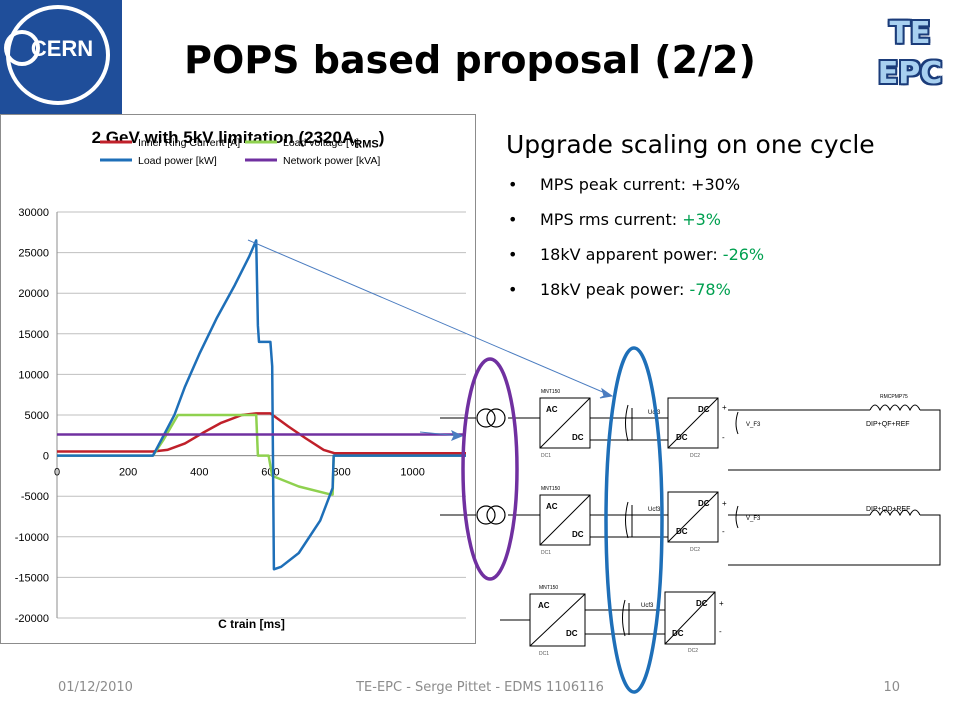 The width and height of the screenshot is (960, 720). What do you see at coordinates (888, 509) in the screenshot?
I see `load-label-bottom: DIP+QD+REF` at bounding box center [888, 509].